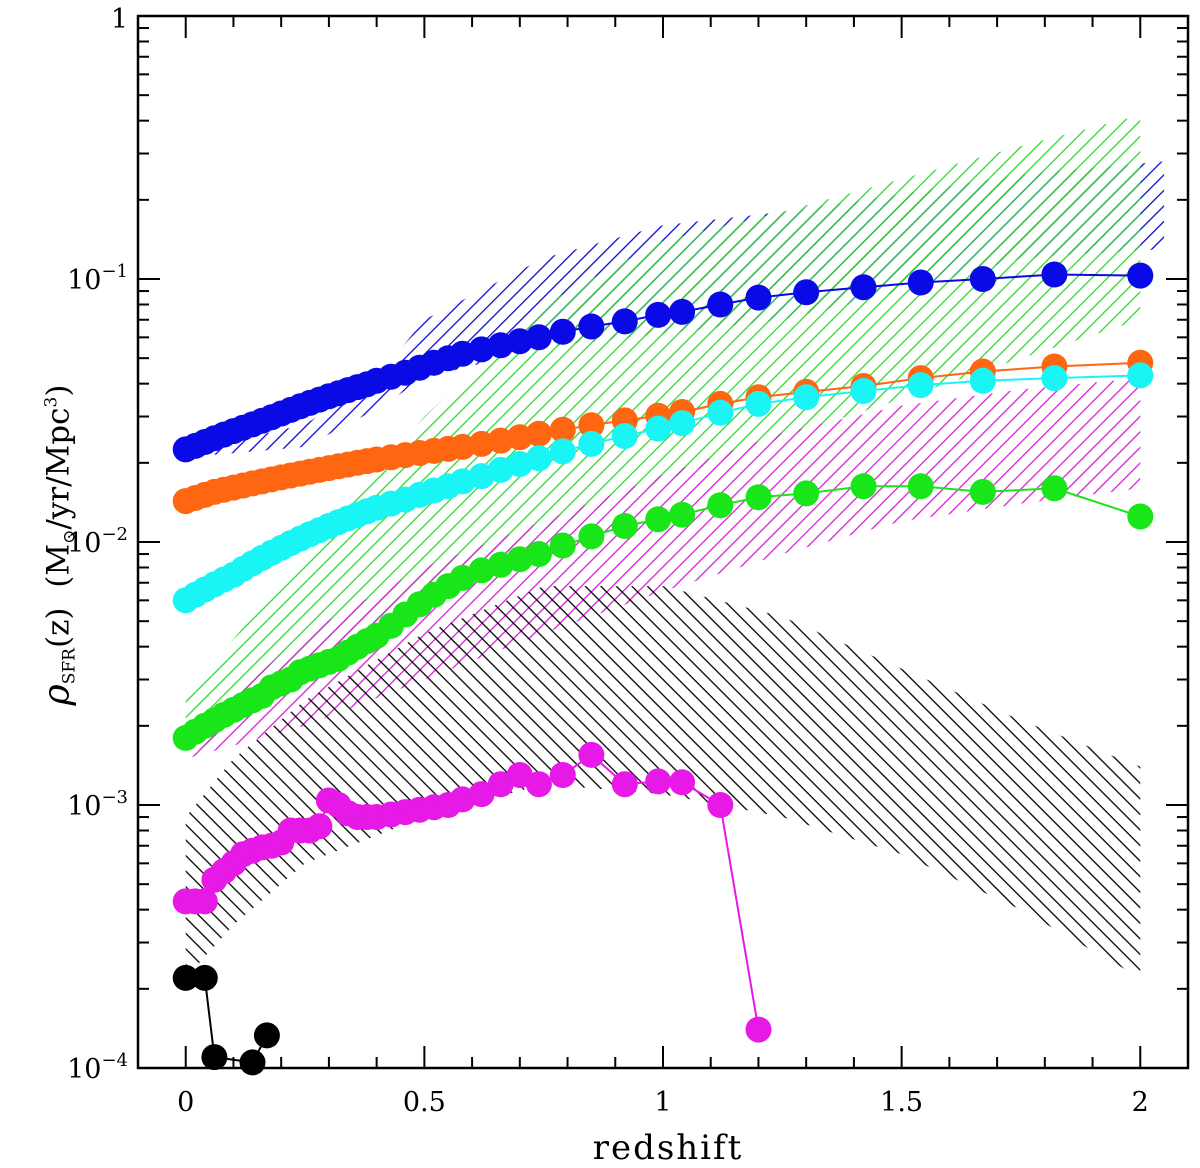  What do you see at coordinates (185, 1102) in the screenshot?
I see `x-tick-label-0: 0` at bounding box center [185, 1102].